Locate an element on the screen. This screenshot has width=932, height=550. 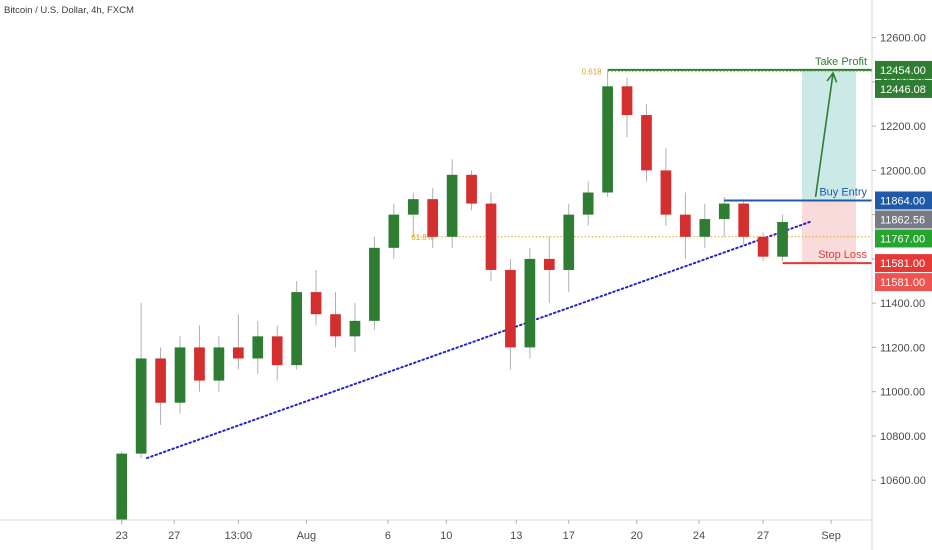
time-tick-label: Sep is located at coordinates (831, 536).